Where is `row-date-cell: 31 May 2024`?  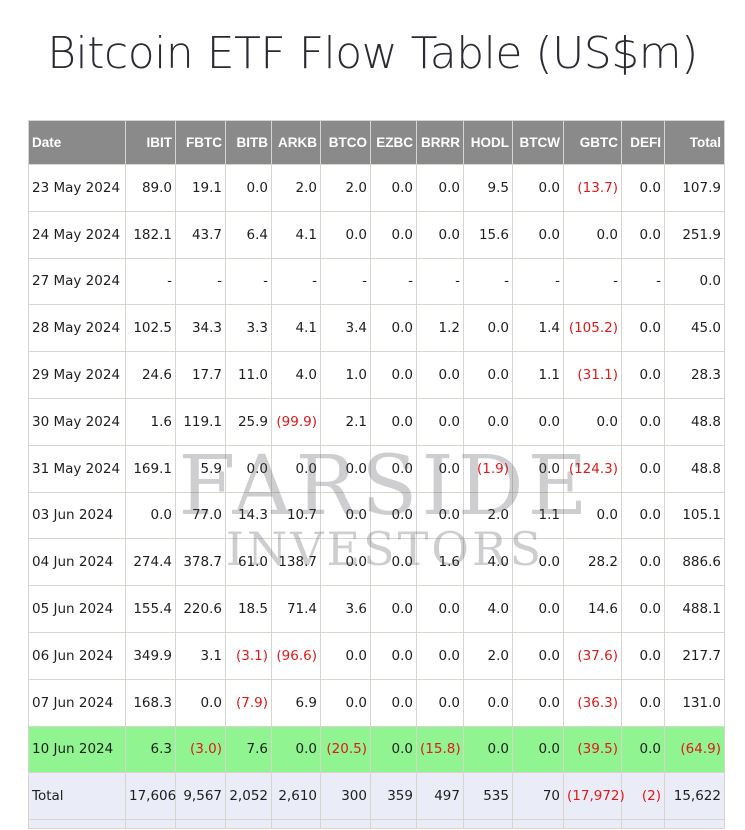 row-date-cell: 31 May 2024 is located at coordinates (77, 468).